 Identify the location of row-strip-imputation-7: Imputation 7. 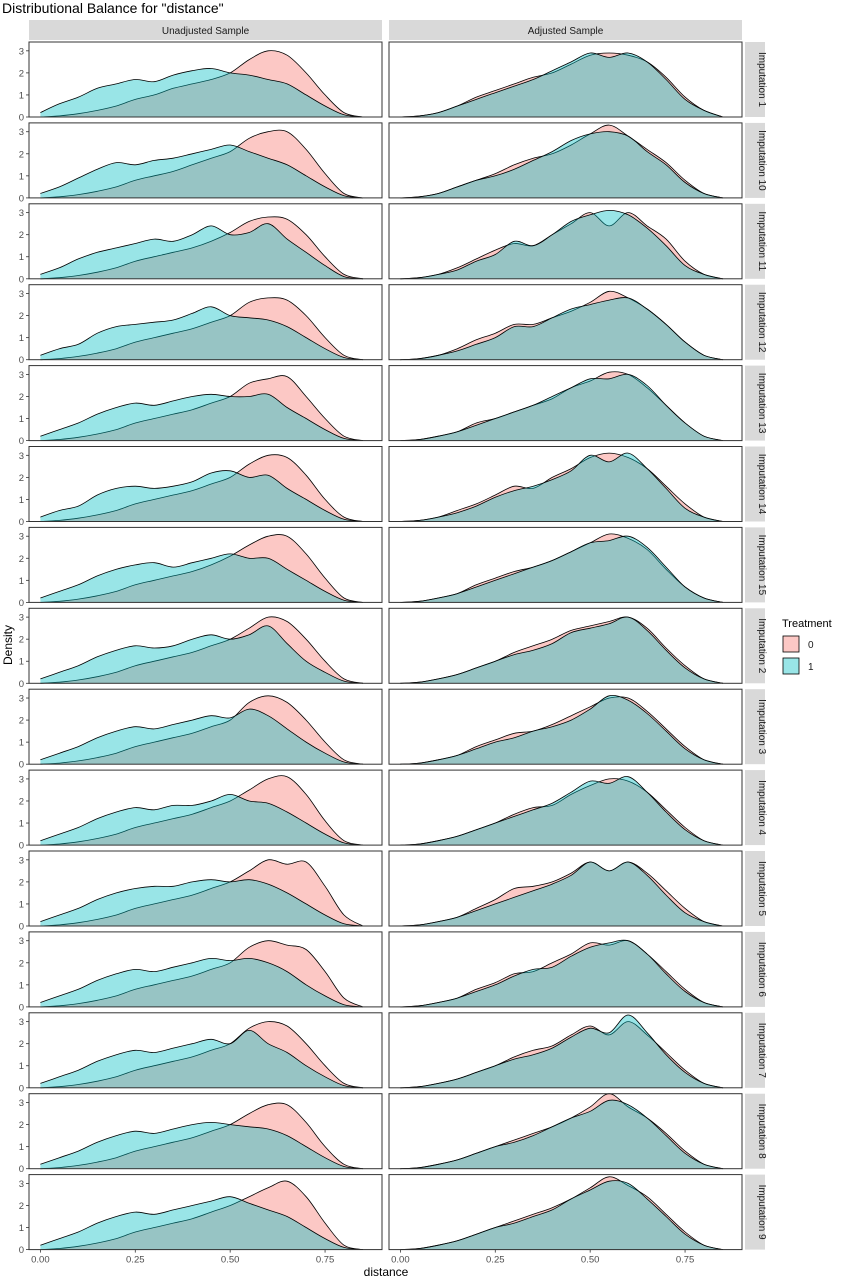
(756, 1050).